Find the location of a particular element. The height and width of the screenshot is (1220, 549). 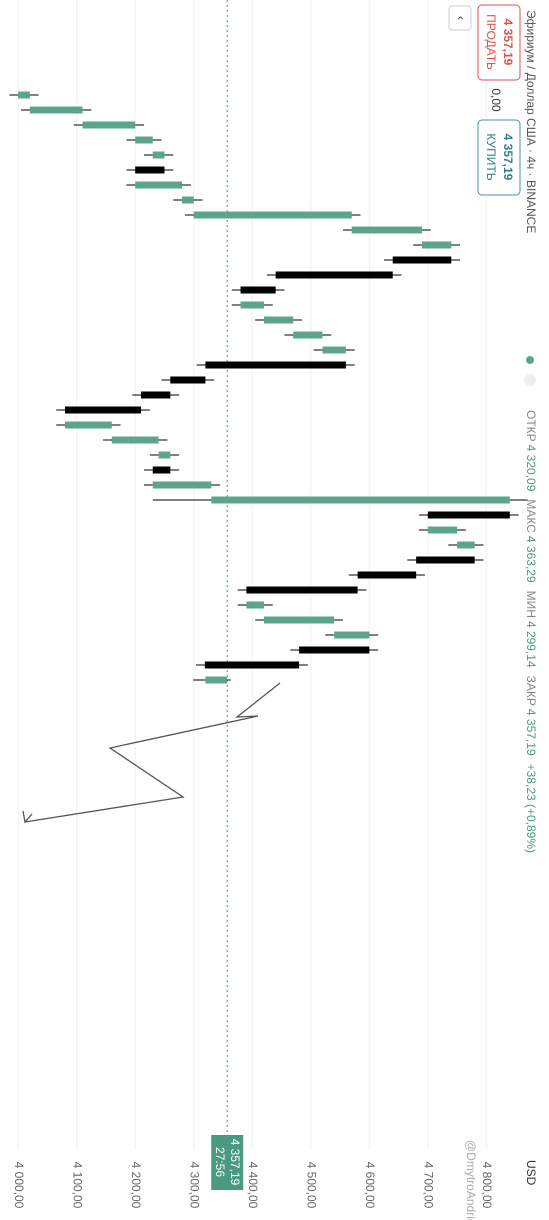

y-tick-label: 4 000,00 is located at coordinates (19, 1185).